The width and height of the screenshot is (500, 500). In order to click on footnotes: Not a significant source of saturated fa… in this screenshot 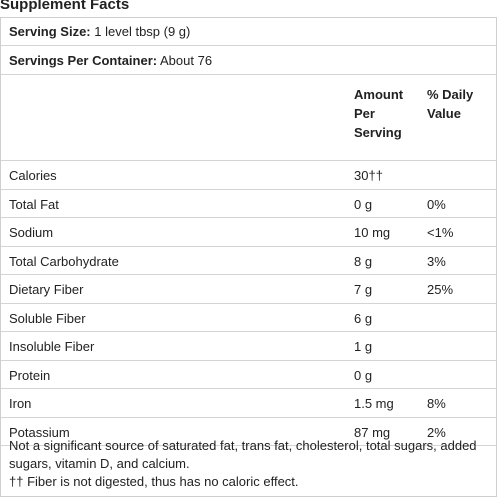, I will do `click(249, 464)`.